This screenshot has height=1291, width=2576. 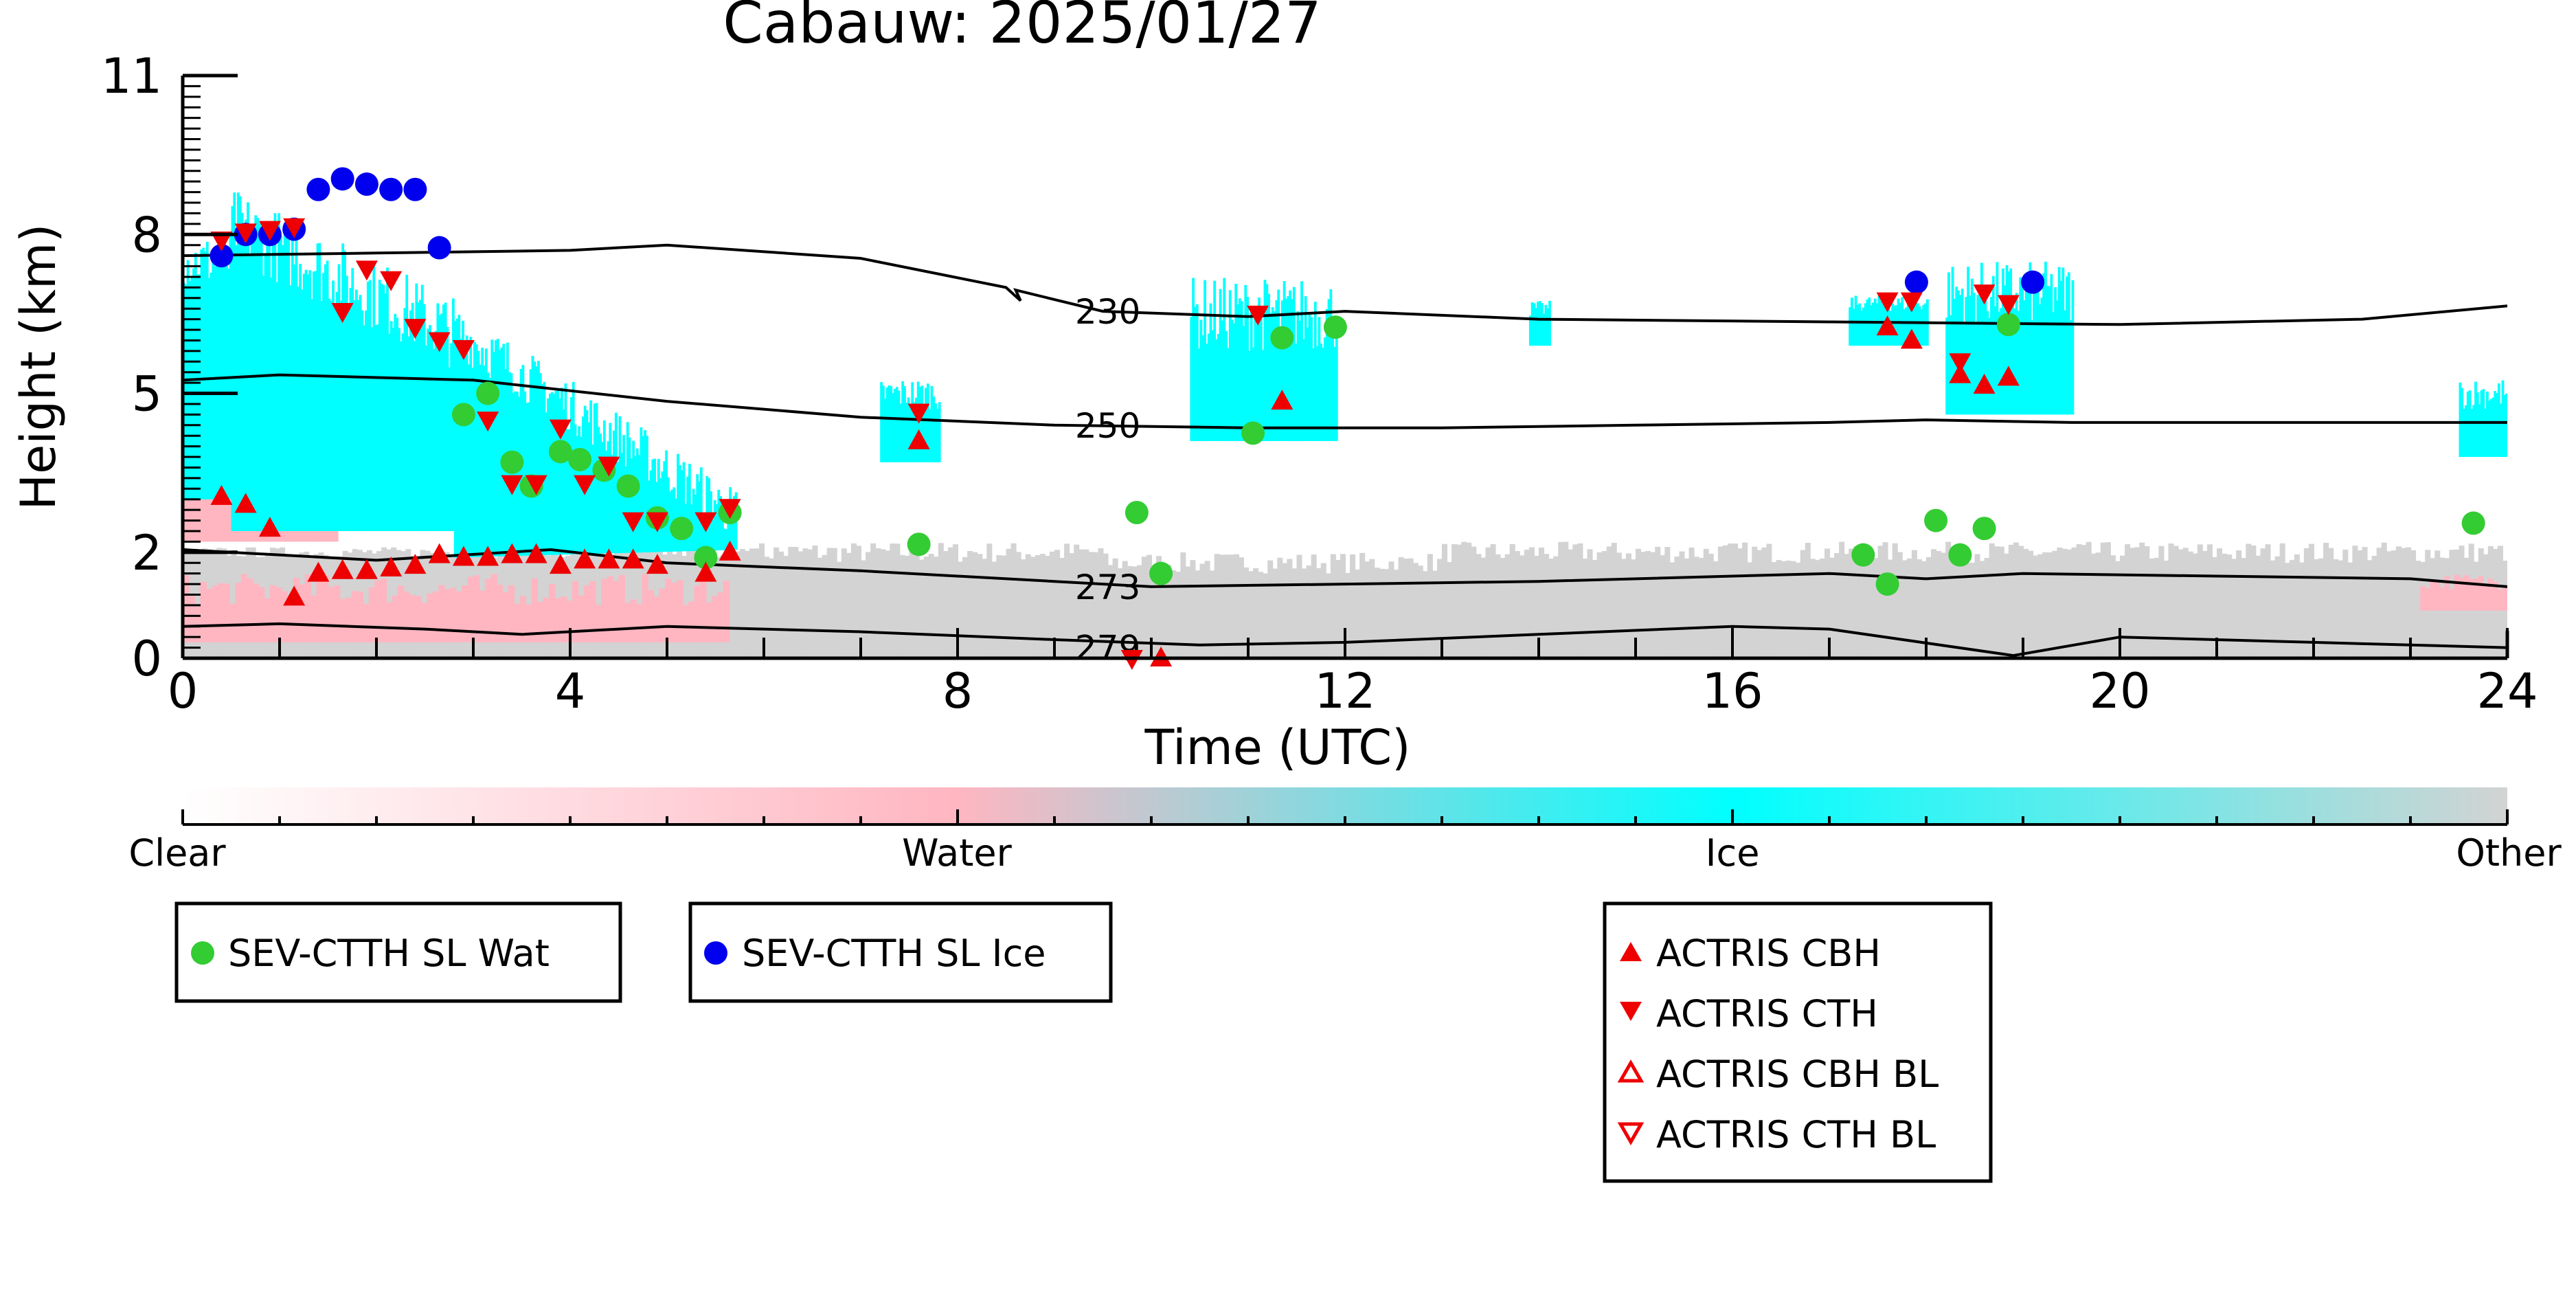 What do you see at coordinates (1733, 853) in the screenshot?
I see `colorbar-label-ice: Ice` at bounding box center [1733, 853].